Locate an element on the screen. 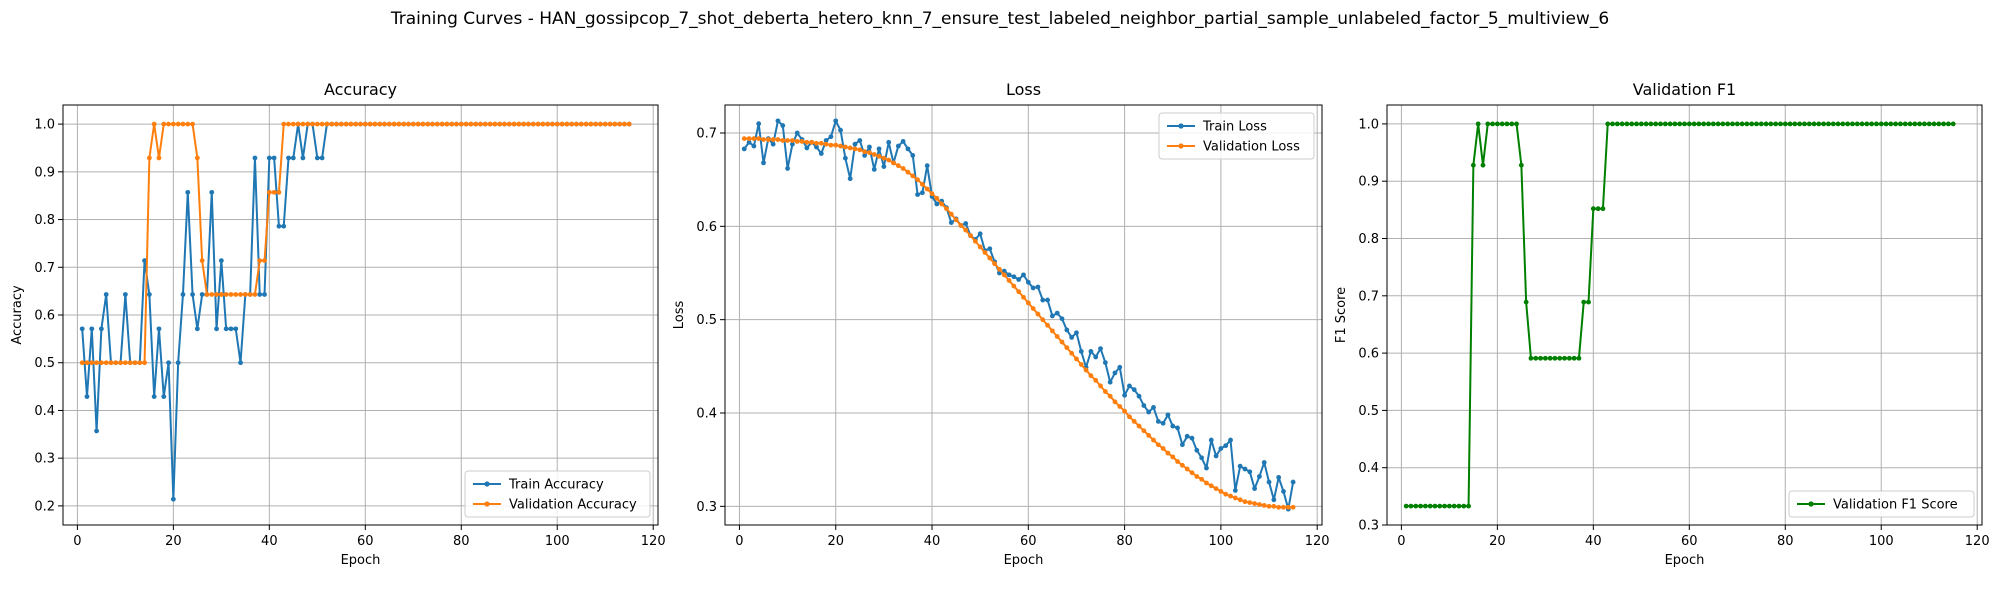 The height and width of the screenshot is (600, 2000). y-tick-label: 0.8 is located at coordinates (1368, 239).